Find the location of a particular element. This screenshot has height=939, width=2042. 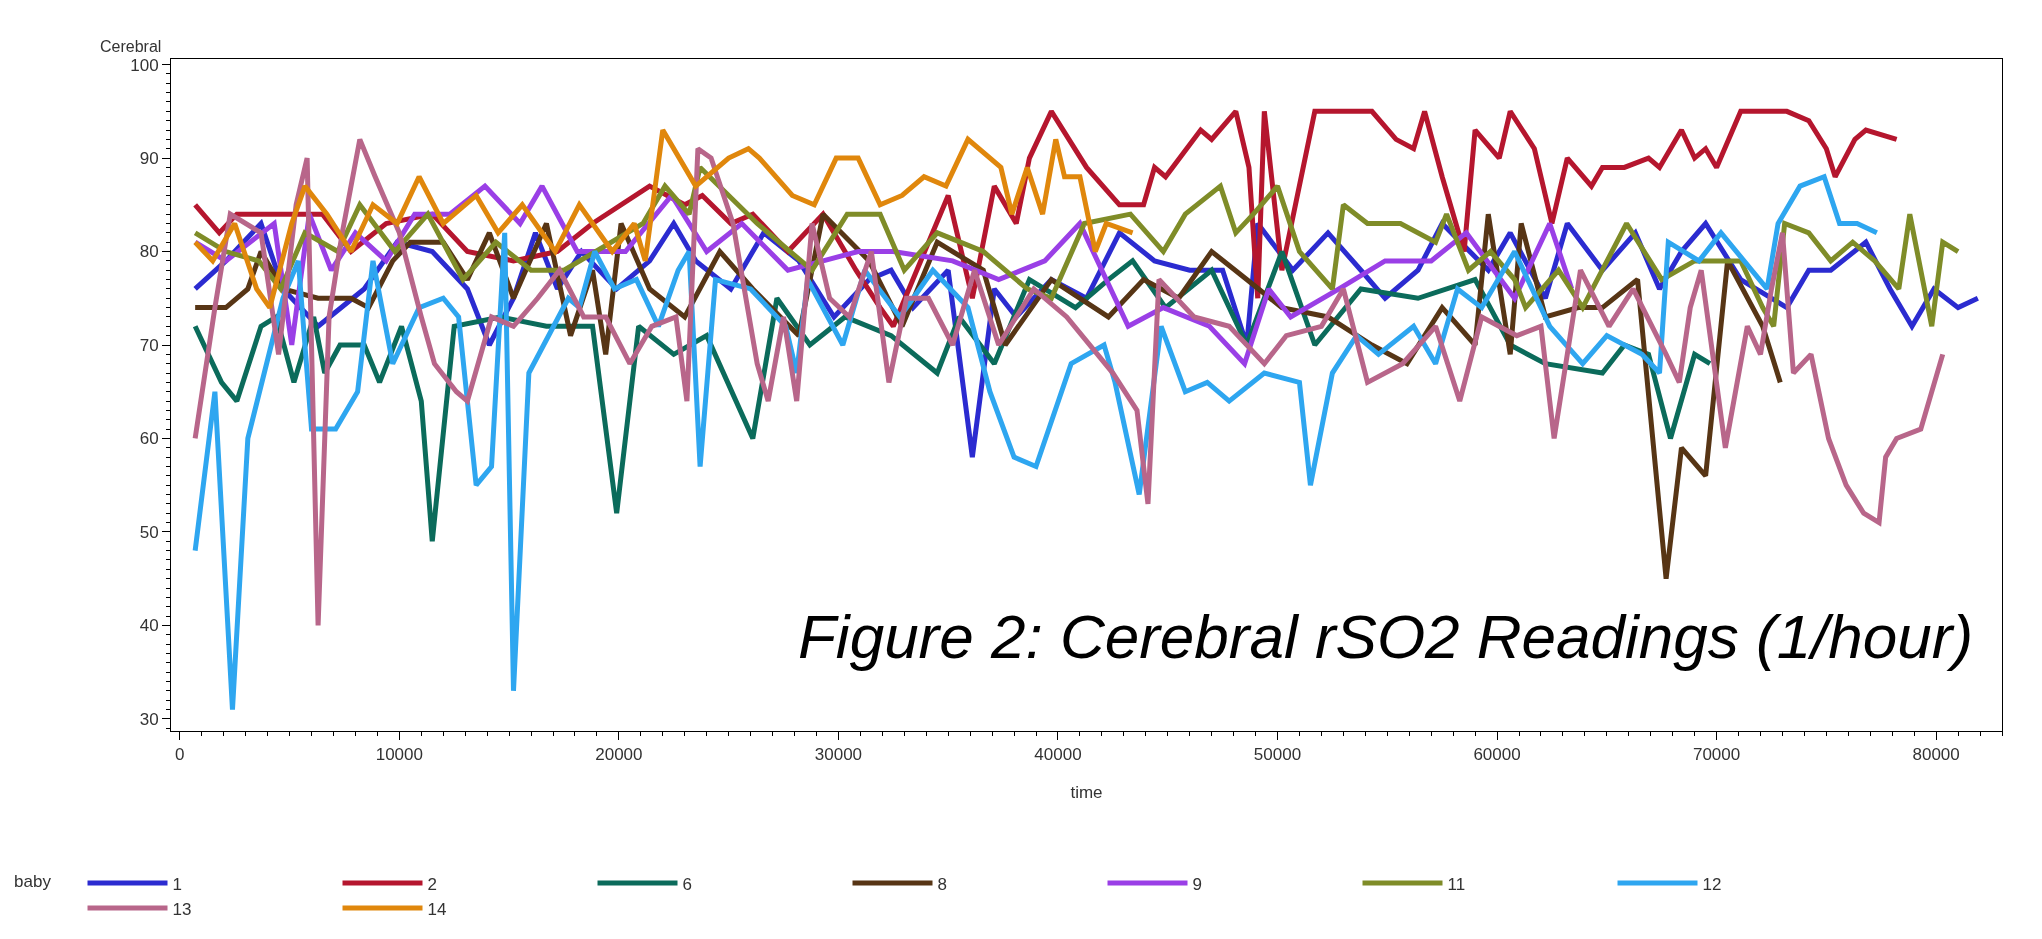

y-axis-title: Cerebral is located at coordinates (131, 46).